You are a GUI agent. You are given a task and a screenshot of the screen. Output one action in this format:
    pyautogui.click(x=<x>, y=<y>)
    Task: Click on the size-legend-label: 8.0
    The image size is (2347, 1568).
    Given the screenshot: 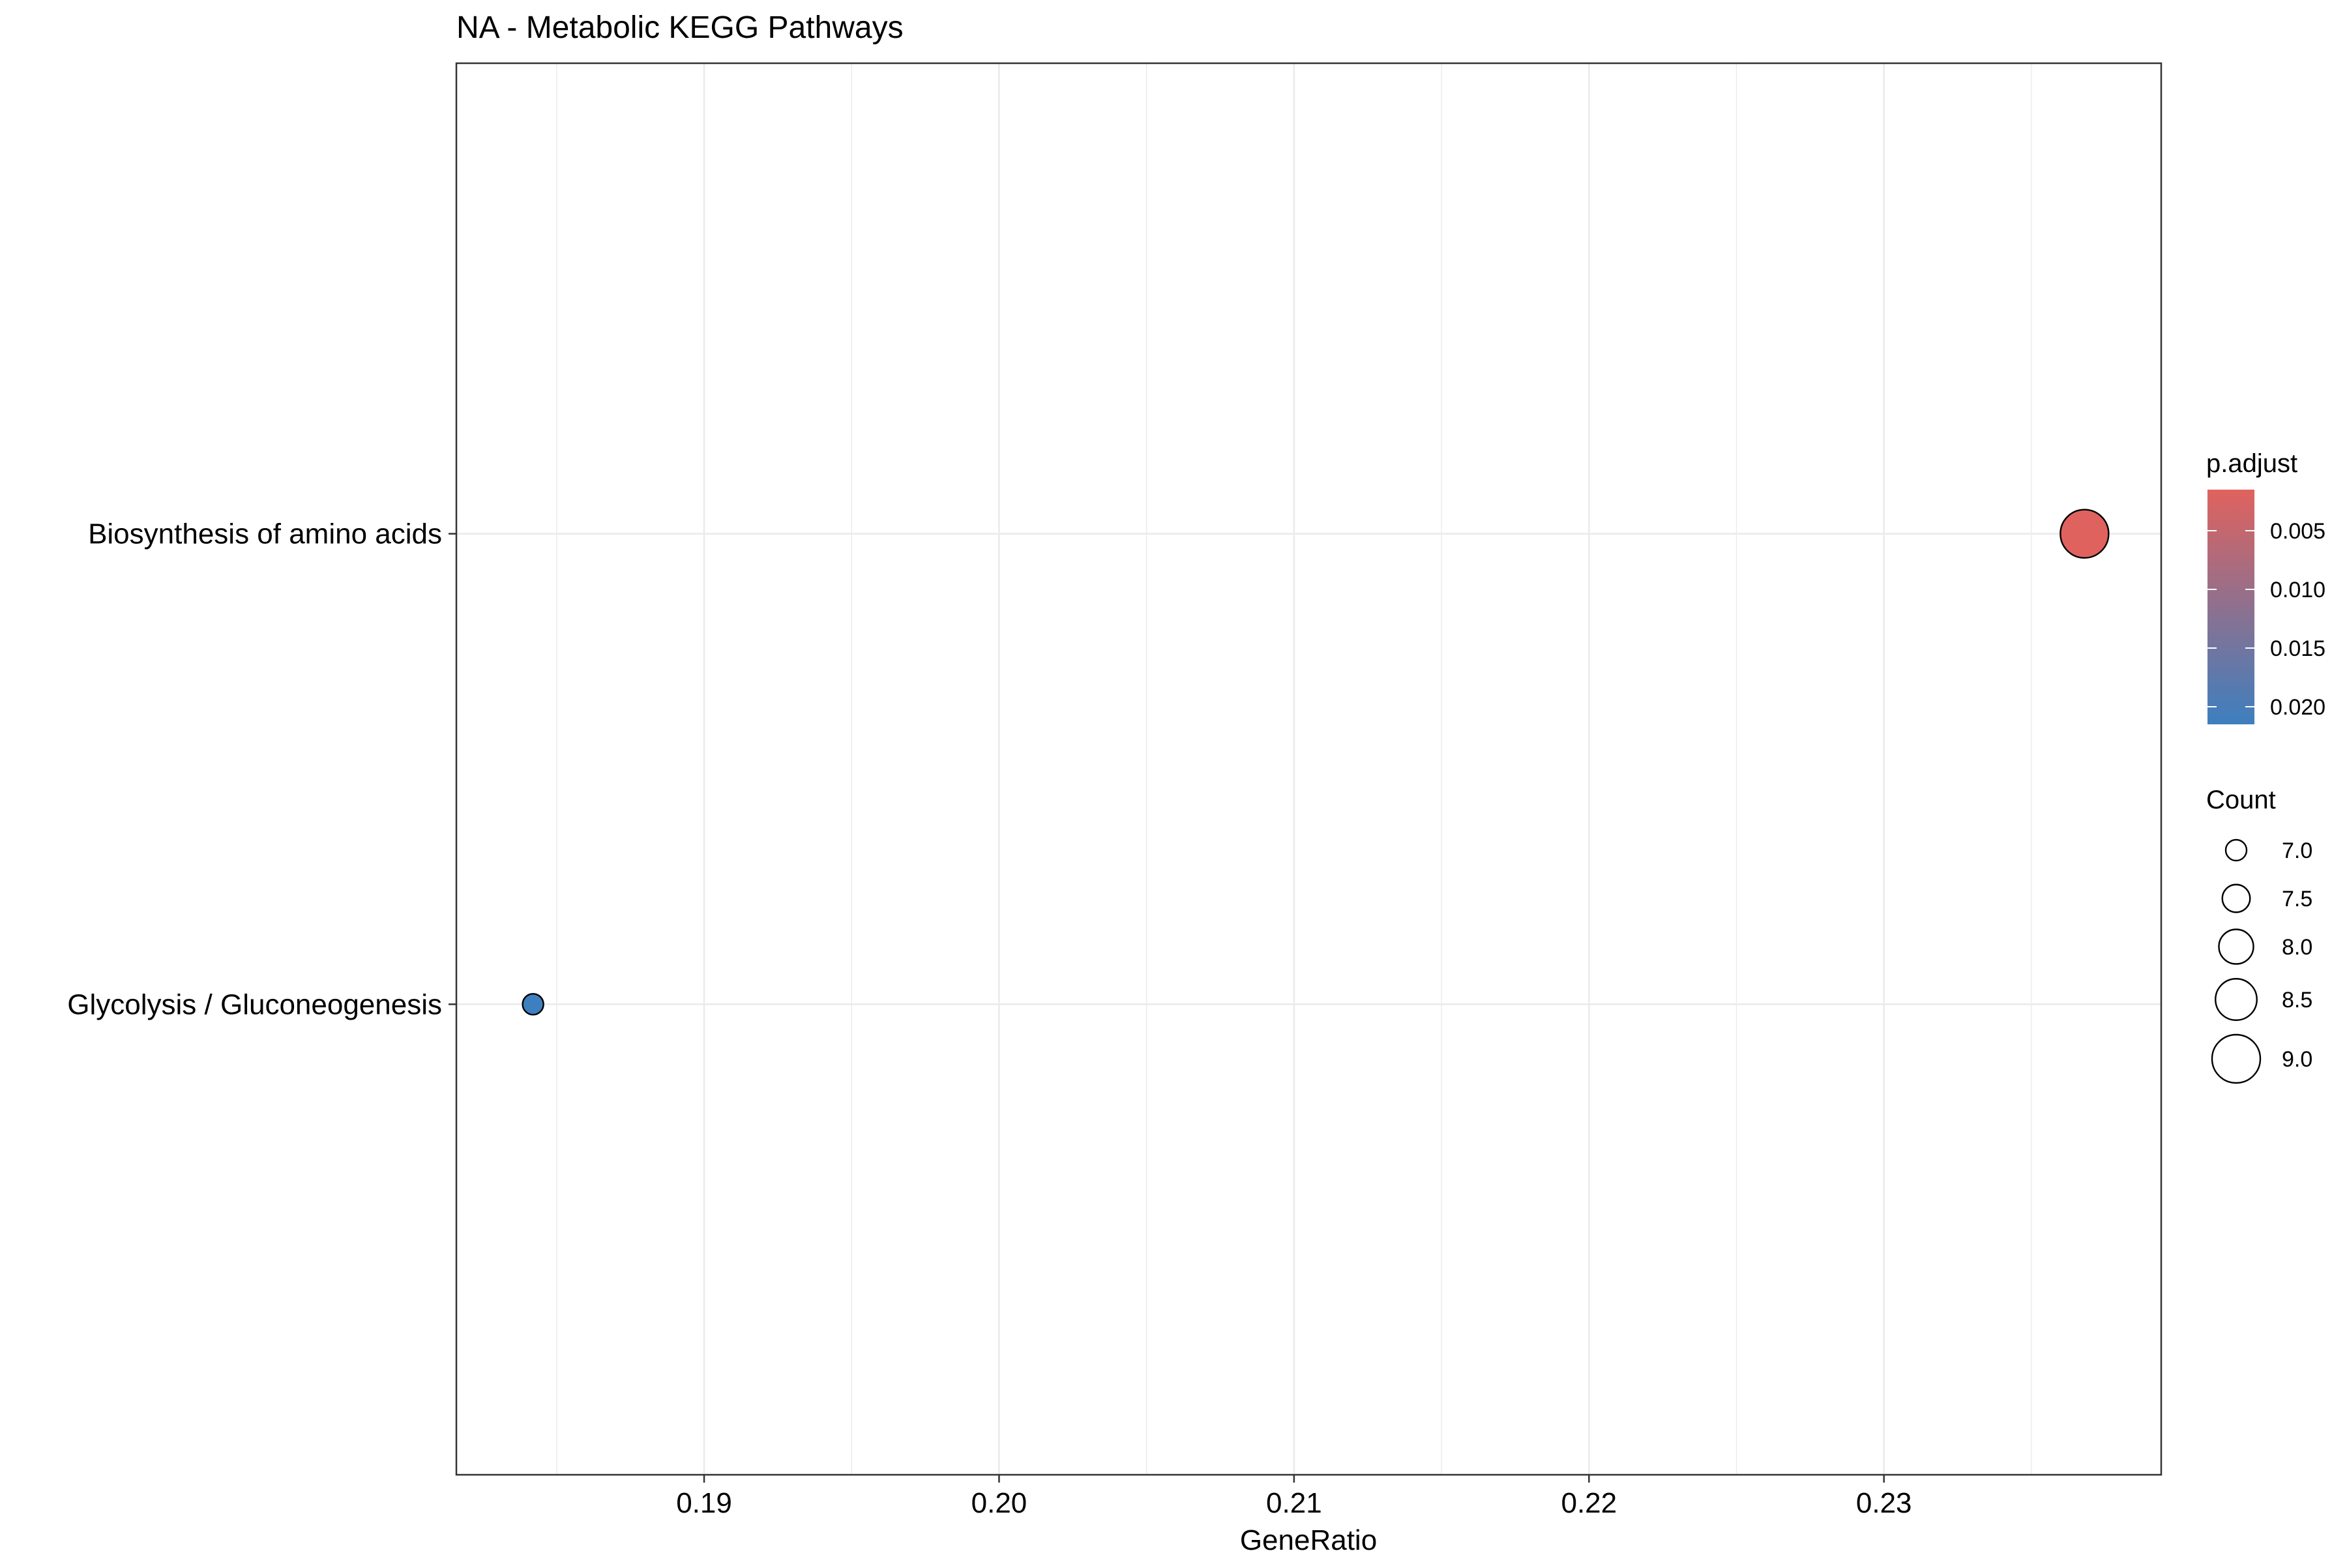 What is the action you would take?
    pyautogui.click(x=2297, y=947)
    